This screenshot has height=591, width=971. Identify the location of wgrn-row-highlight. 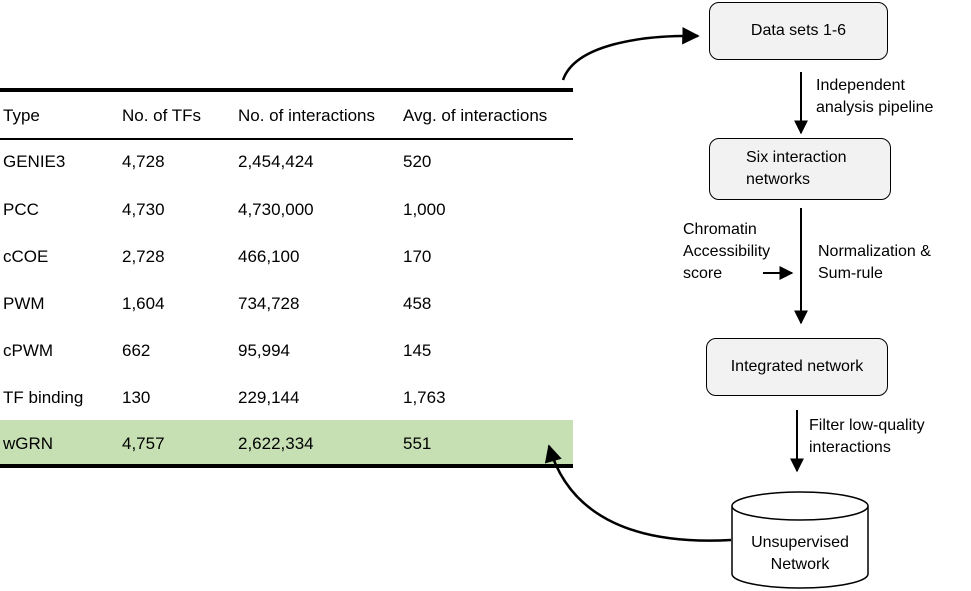
(286, 442).